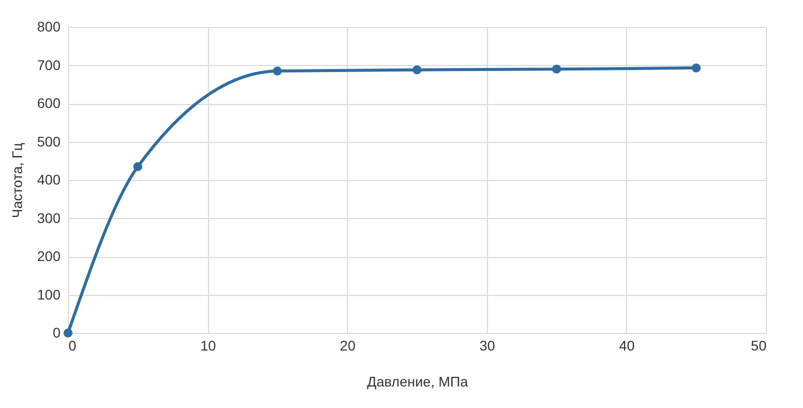 This screenshot has height=408, width=803. Describe the element at coordinates (72, 346) in the screenshot. I see `x-tick-label: 0` at that location.